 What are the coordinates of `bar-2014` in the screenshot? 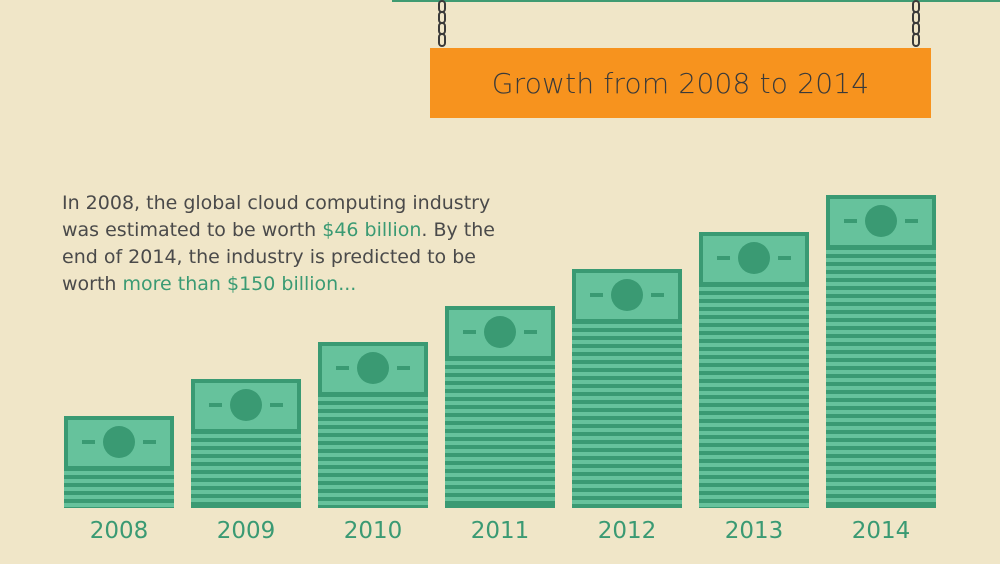 It's located at (881, 351).